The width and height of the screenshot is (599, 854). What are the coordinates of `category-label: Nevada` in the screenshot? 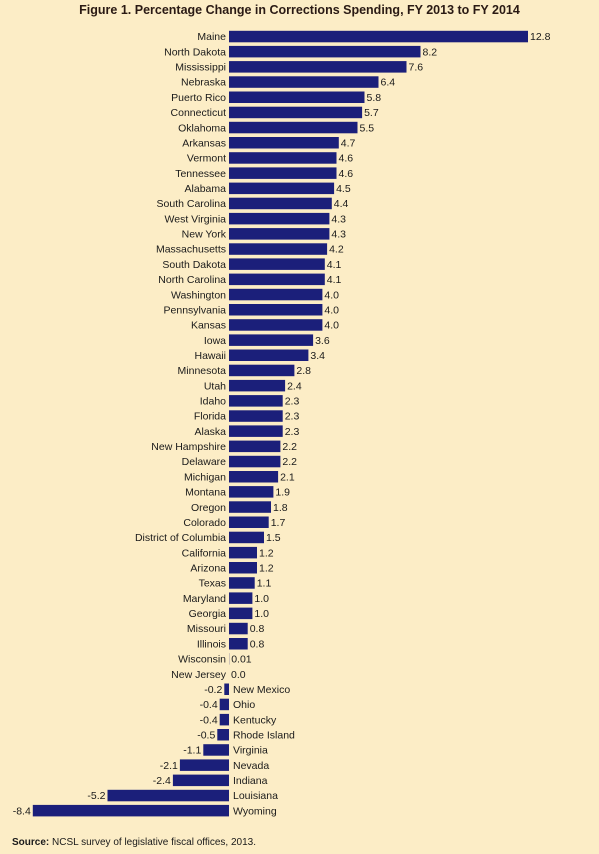 It's located at (251, 766).